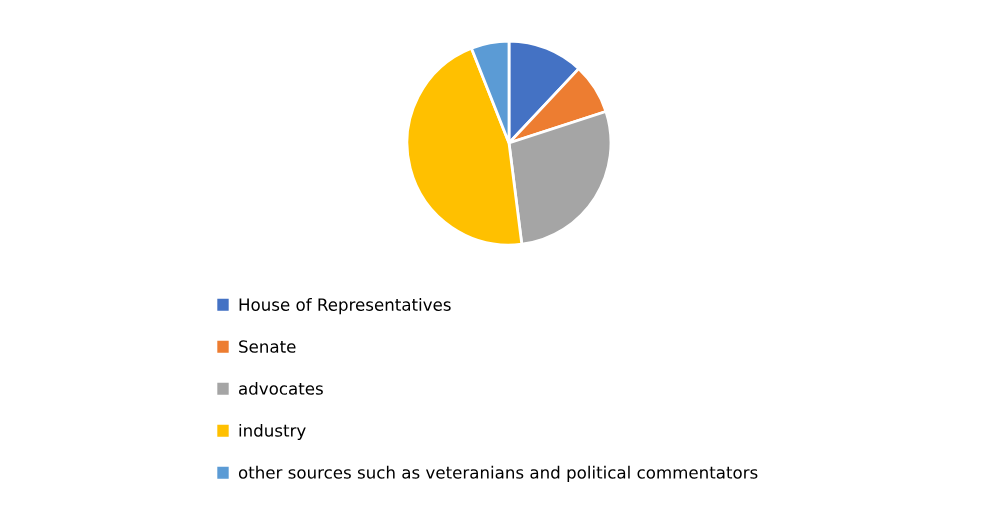  What do you see at coordinates (281, 388) in the screenshot?
I see `legend-label: advocates` at bounding box center [281, 388].